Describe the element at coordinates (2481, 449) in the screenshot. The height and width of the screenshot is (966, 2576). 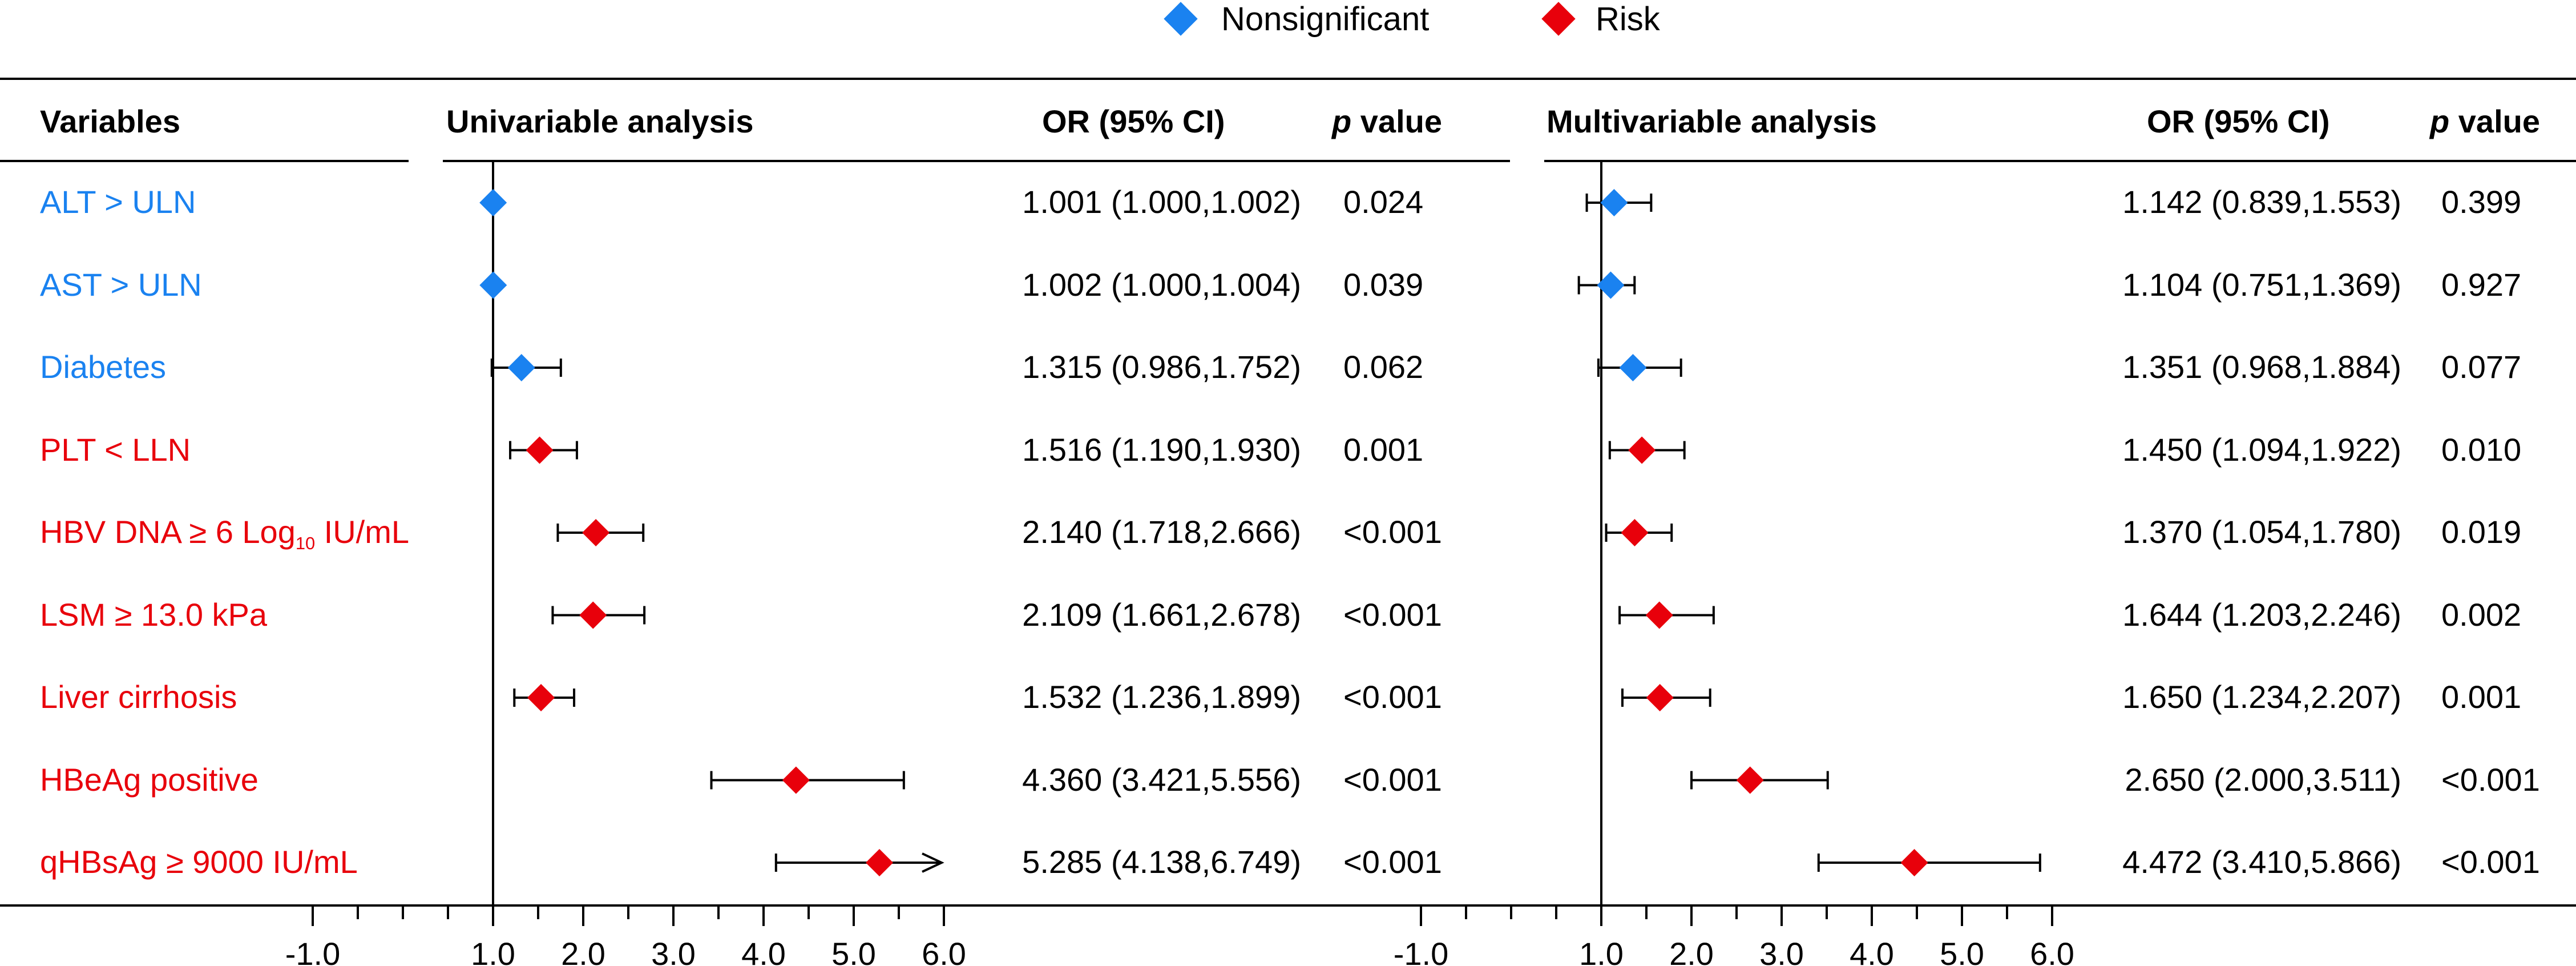
I see `multi-p-value: 0.010` at that location.